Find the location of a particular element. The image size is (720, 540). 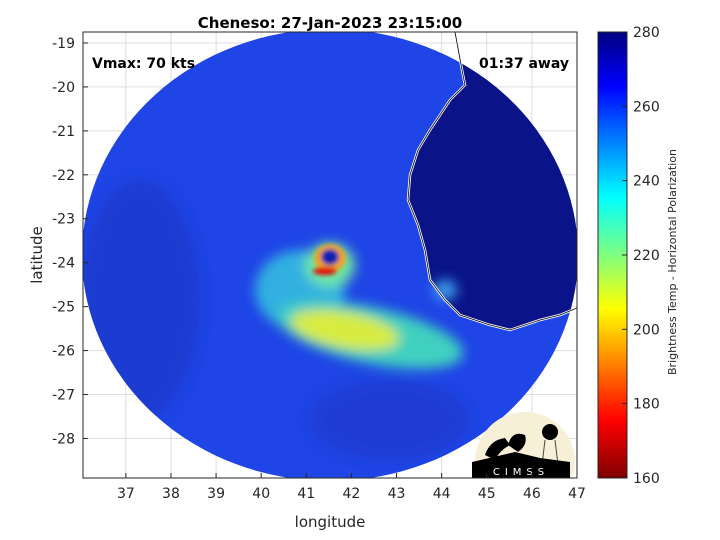

colorbar-ticks: 280 260 240 220 200 180 160 is located at coordinates (641, 256).